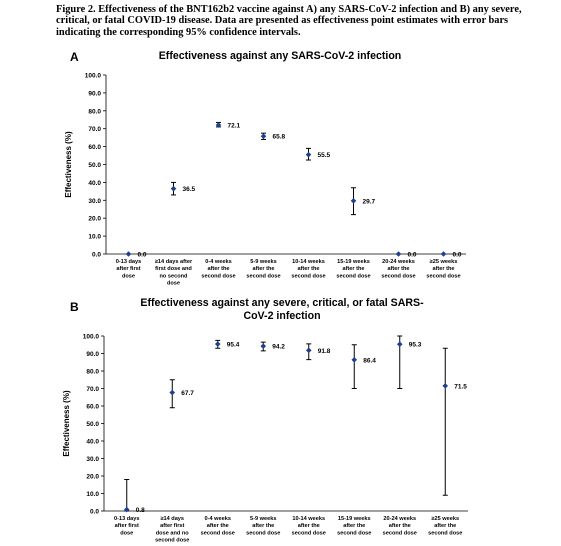 The width and height of the screenshot is (561, 546). What do you see at coordinates (369, 360) in the screenshot?
I see `data-label: 86.4` at bounding box center [369, 360].